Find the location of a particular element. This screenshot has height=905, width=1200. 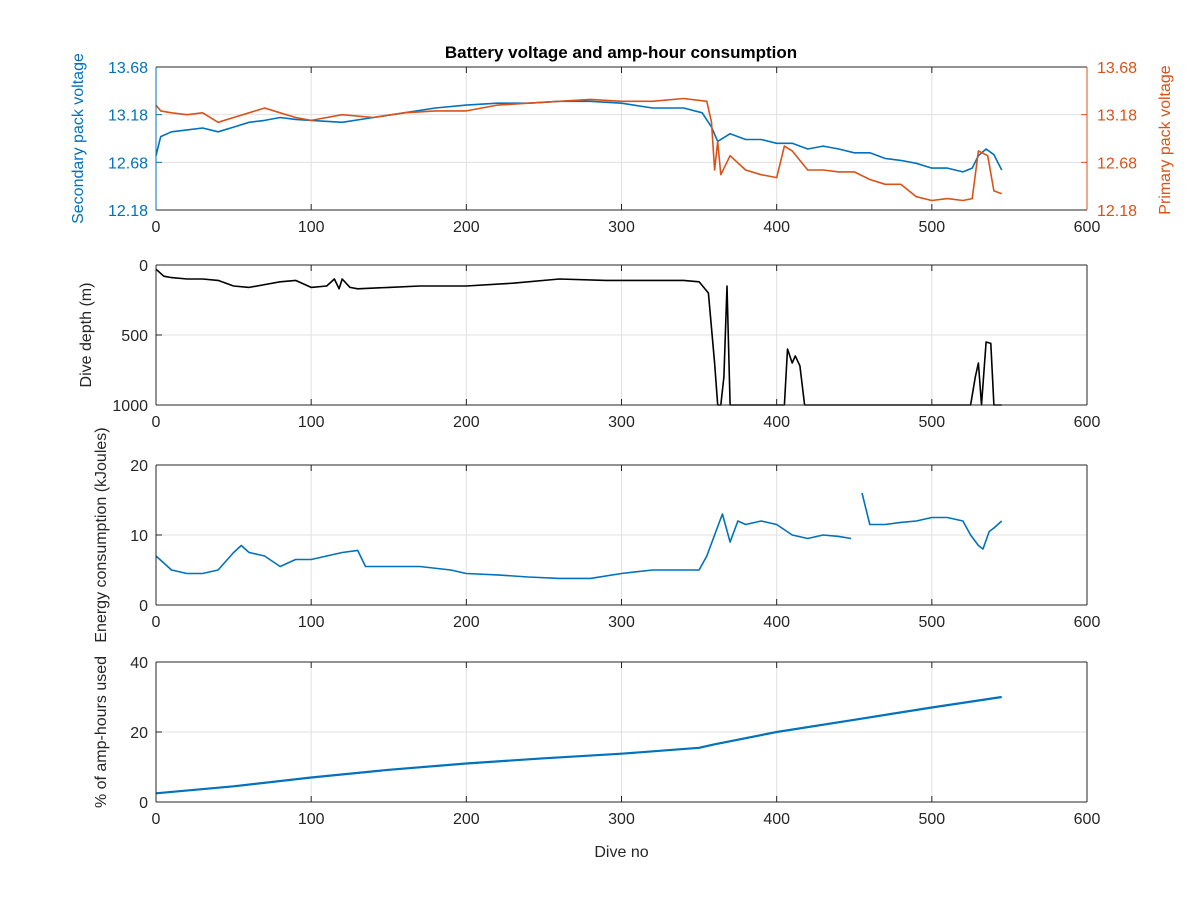

y-axis-label: Secondary pack voltage is located at coordinates (78, 138).